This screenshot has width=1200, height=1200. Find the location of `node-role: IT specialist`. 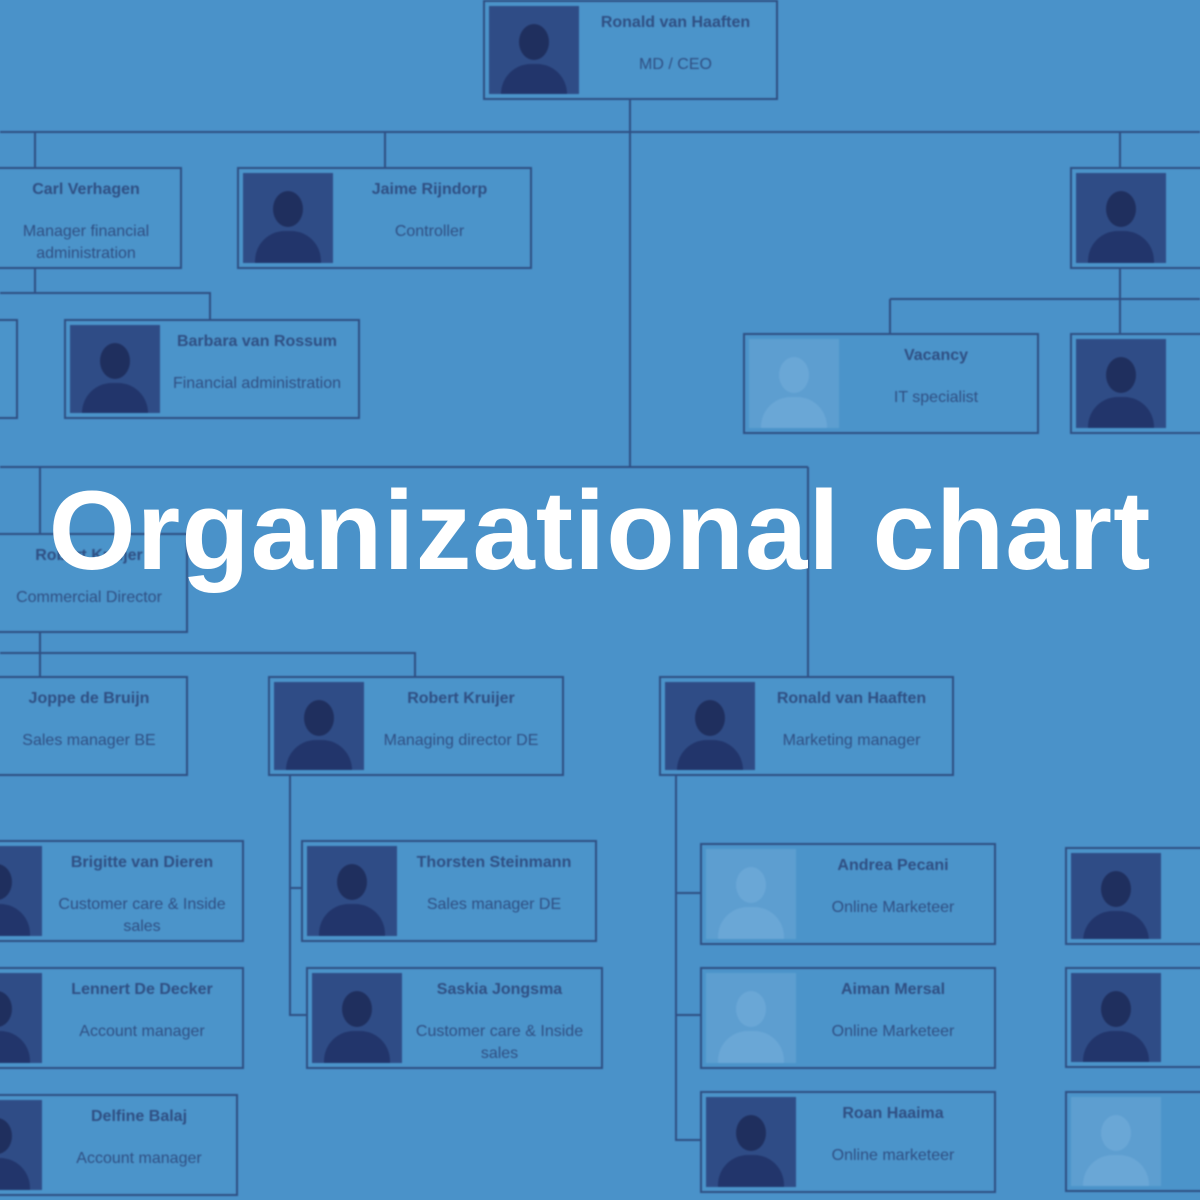

node-role: IT specialist is located at coordinates (936, 397).